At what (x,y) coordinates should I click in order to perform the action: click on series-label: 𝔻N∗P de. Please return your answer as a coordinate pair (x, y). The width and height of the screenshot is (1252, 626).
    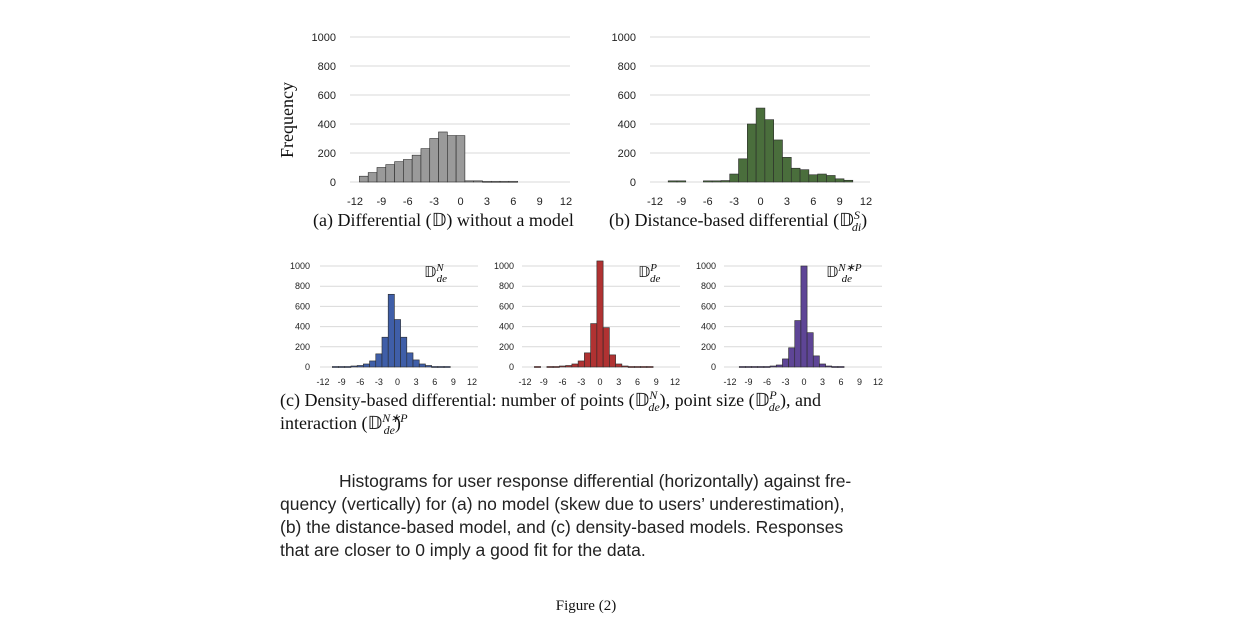
    Looking at the image, I should click on (844, 273).